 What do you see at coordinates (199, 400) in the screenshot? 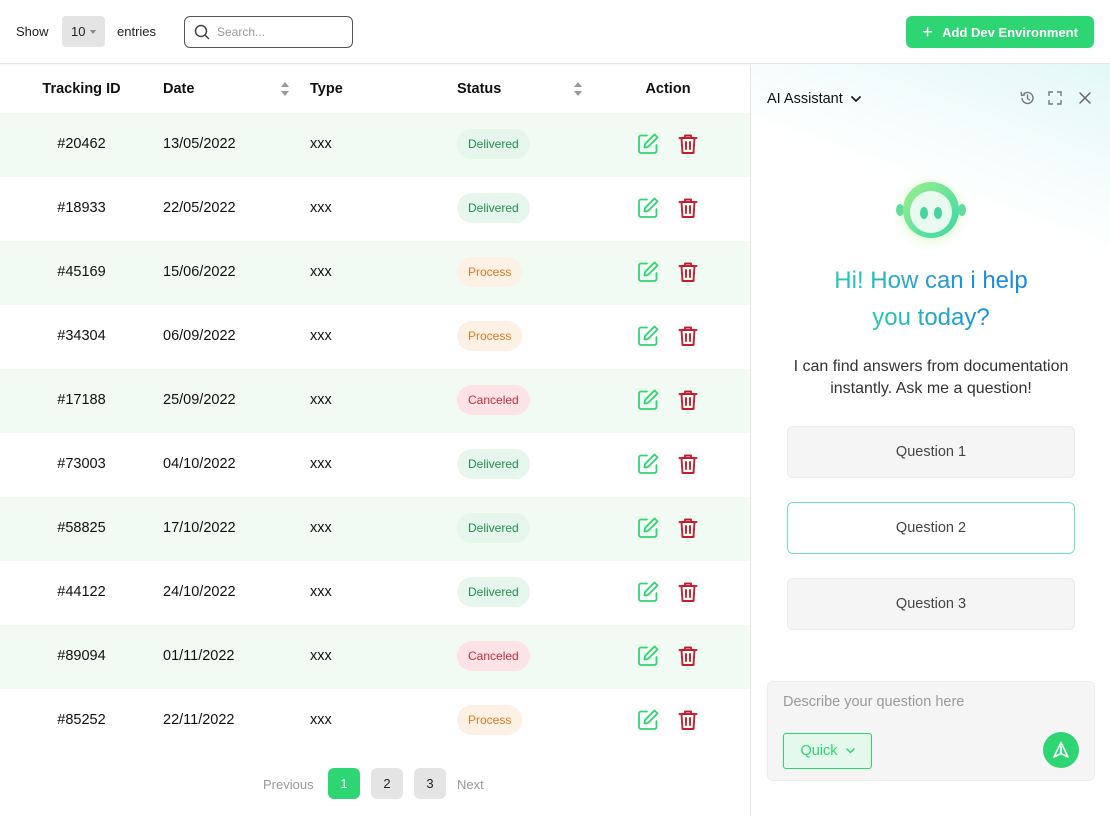
I see `date-cell: 25/09/2022` at bounding box center [199, 400].